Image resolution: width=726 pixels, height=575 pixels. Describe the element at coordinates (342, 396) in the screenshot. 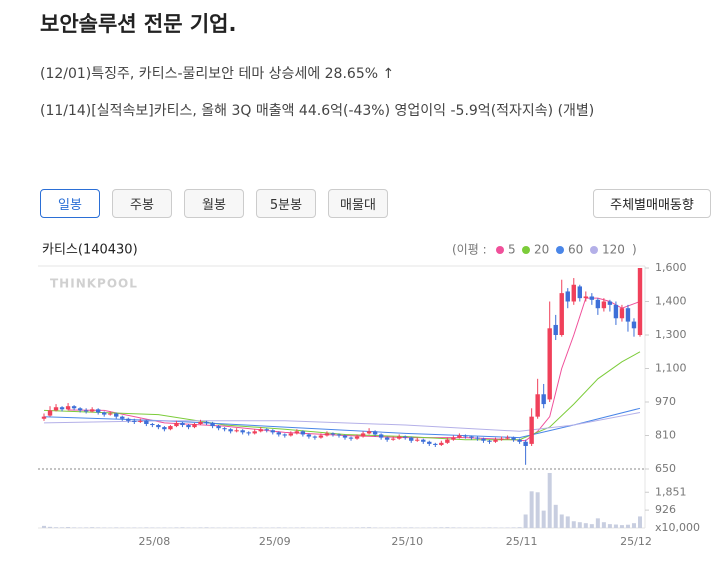

I see `moving-average` at that location.